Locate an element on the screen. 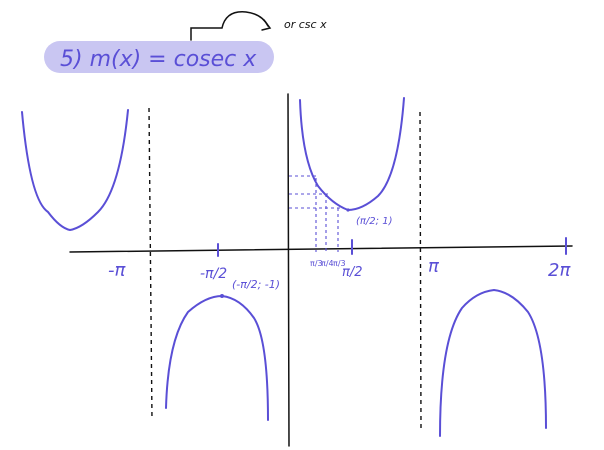 This screenshot has height=450, width=604. label-half-pi: π/2 is located at coordinates (352, 272).